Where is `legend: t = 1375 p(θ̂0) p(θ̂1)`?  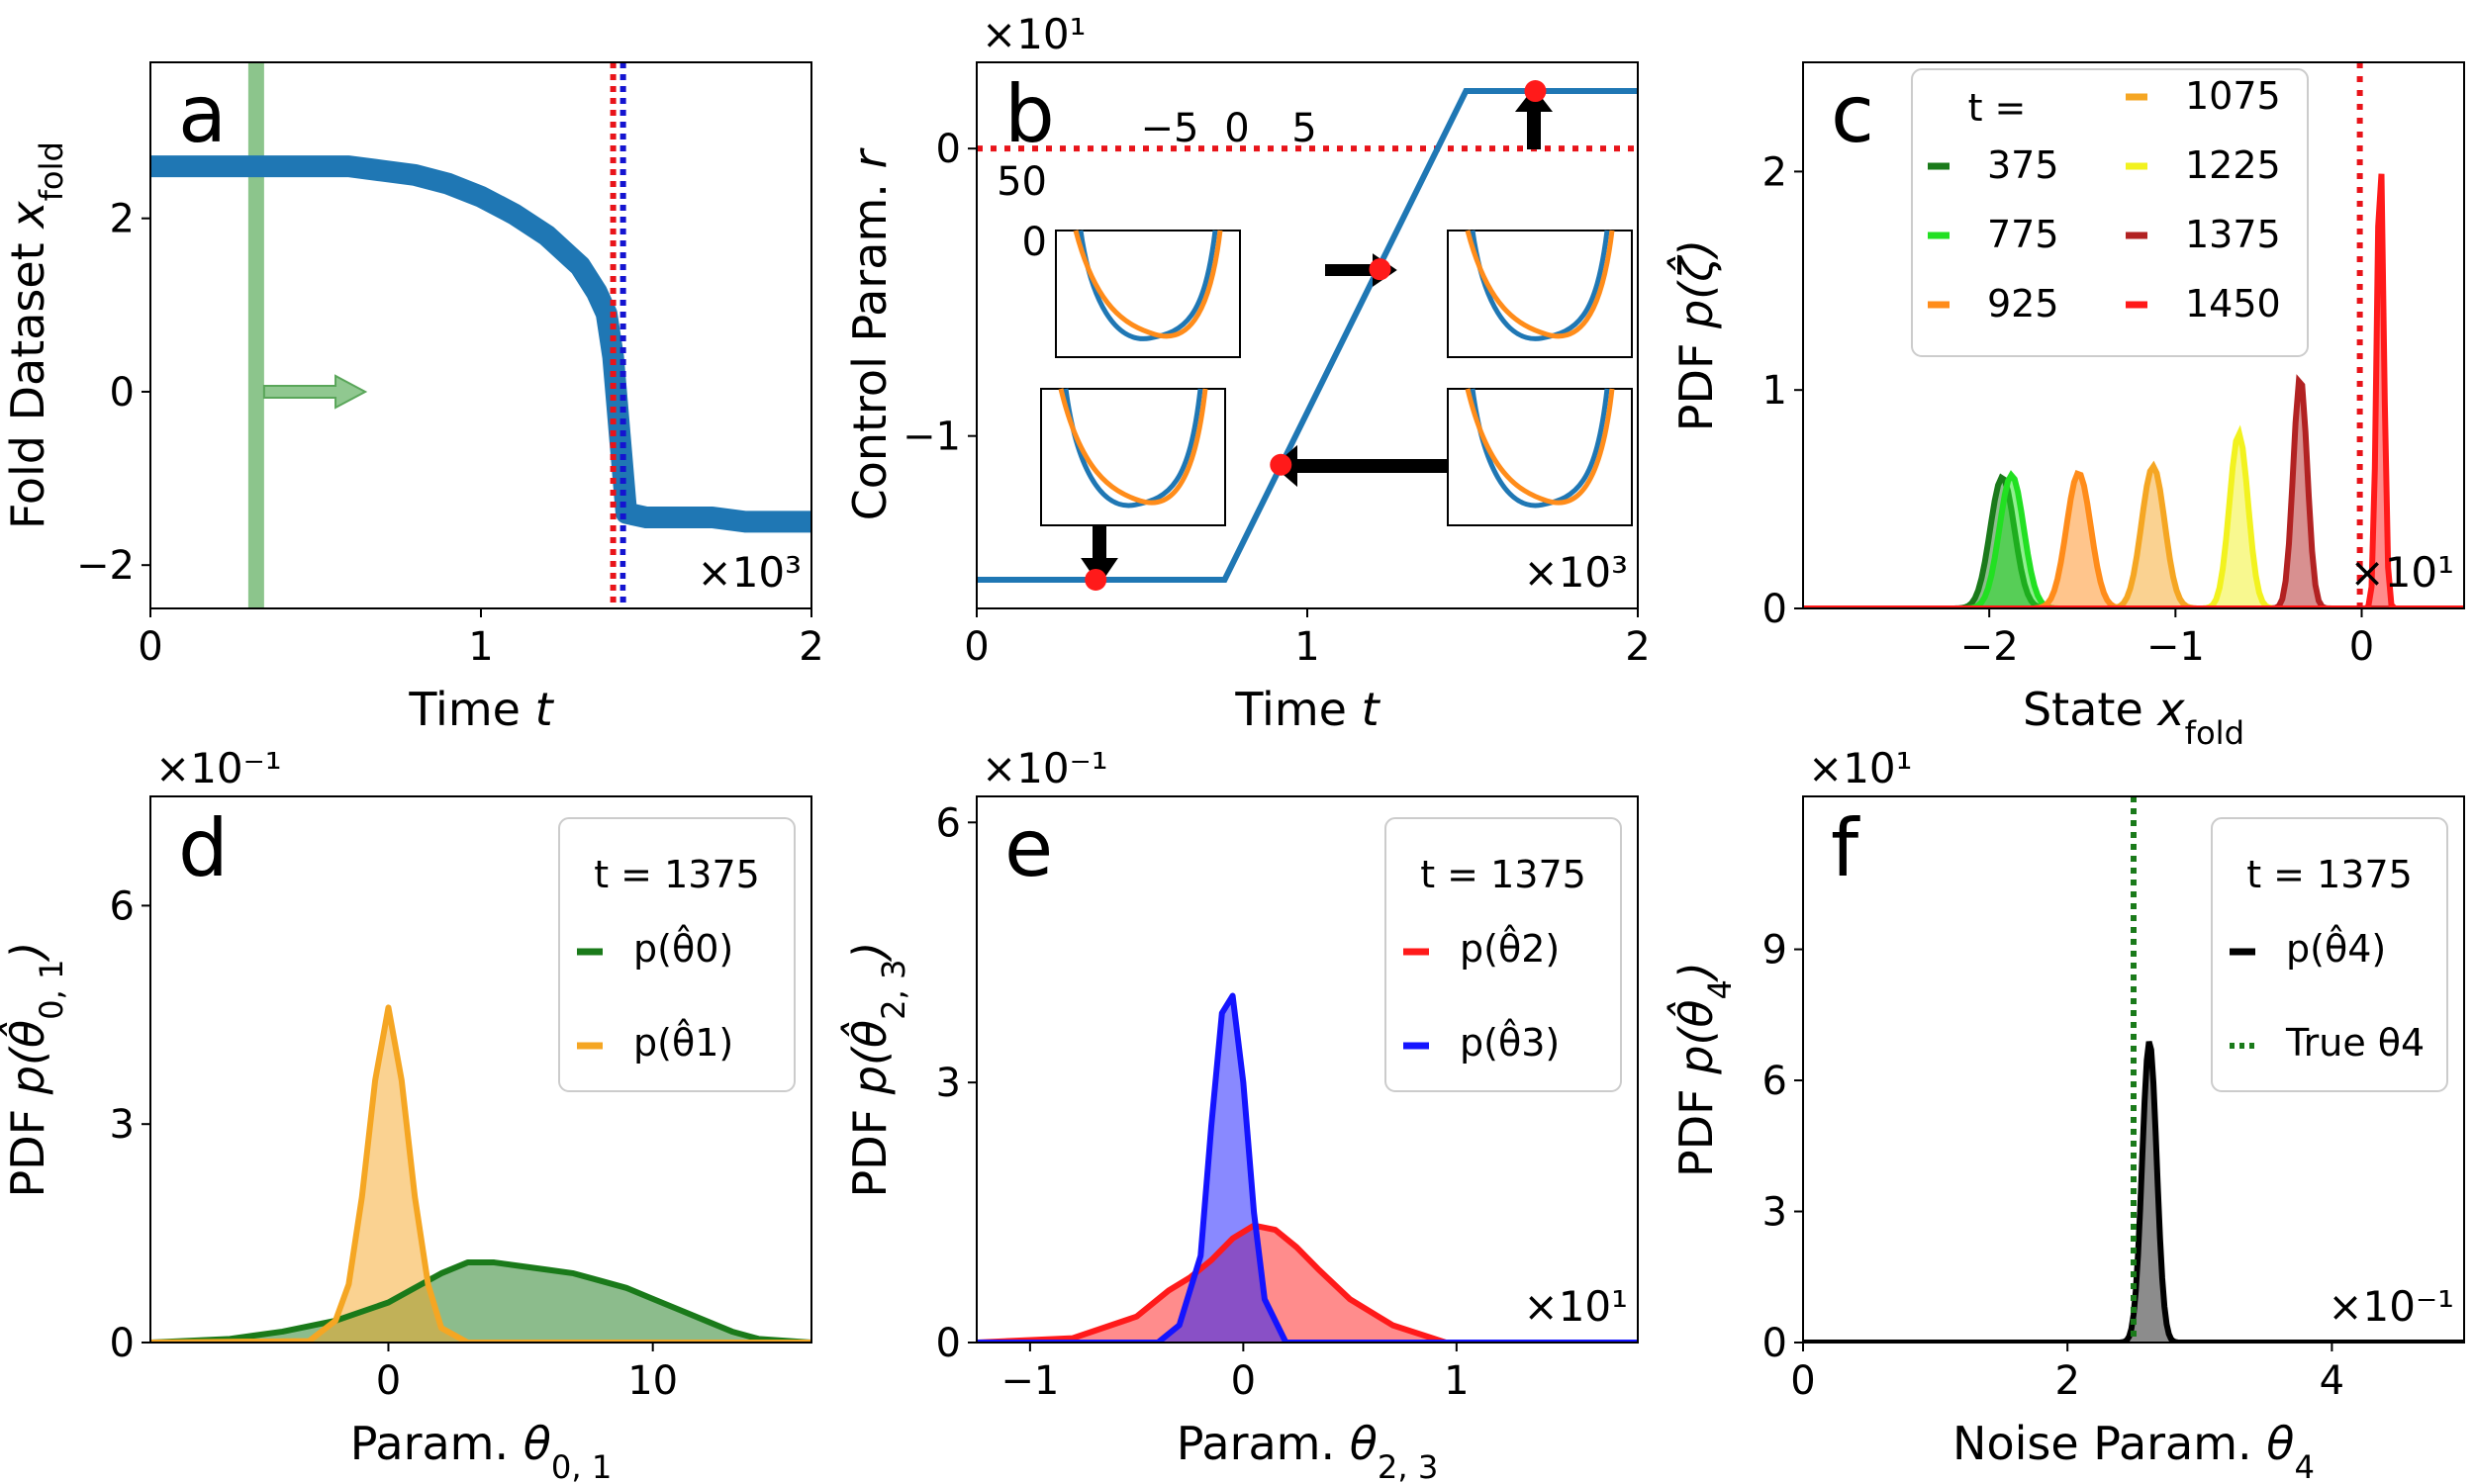 legend: t = 1375 p(θ̂0) p(θ̂1) is located at coordinates (677, 954).